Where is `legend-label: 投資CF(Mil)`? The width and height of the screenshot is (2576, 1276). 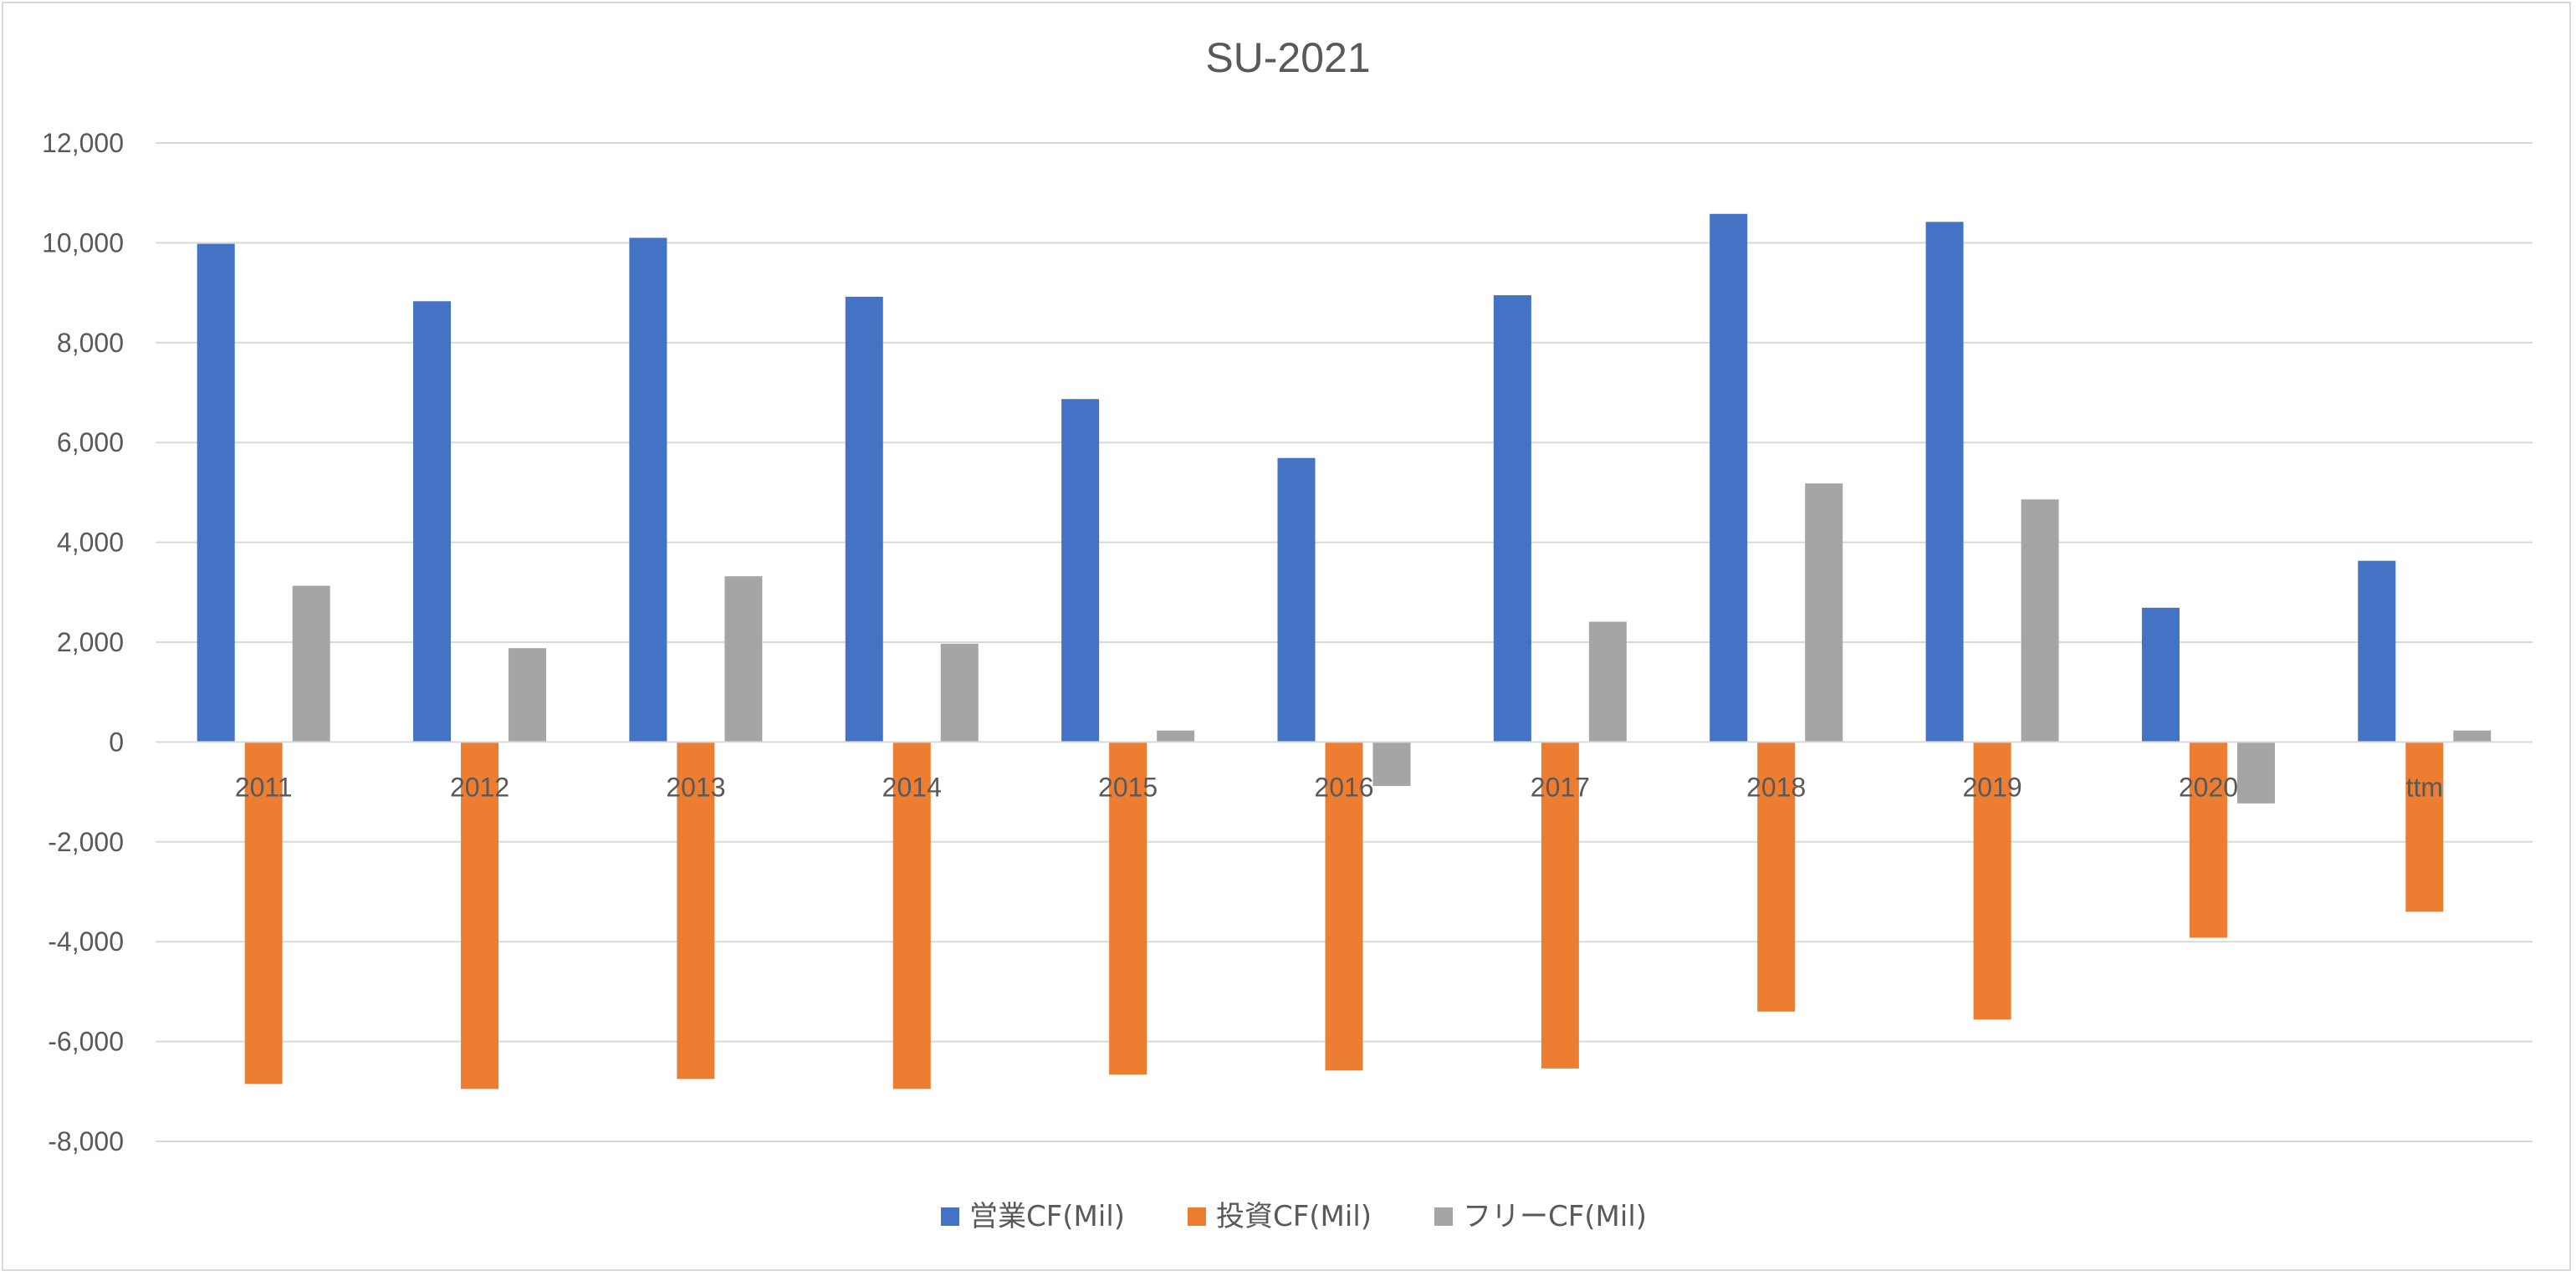
legend-label: 投資CF(Mil) is located at coordinates (1294, 1216).